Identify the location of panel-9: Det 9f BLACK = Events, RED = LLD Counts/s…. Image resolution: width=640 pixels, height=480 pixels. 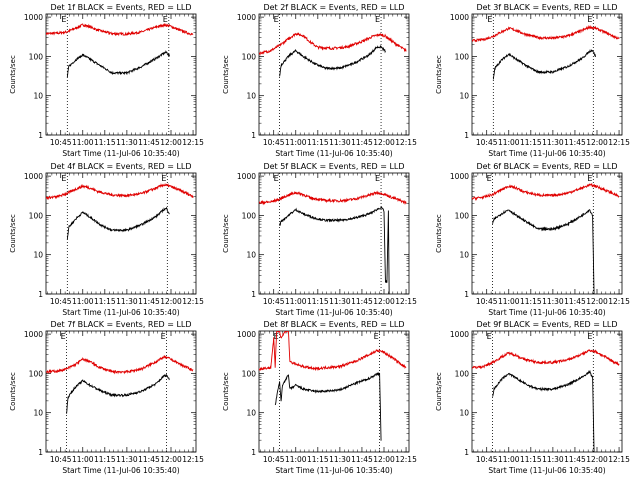
(532, 397).